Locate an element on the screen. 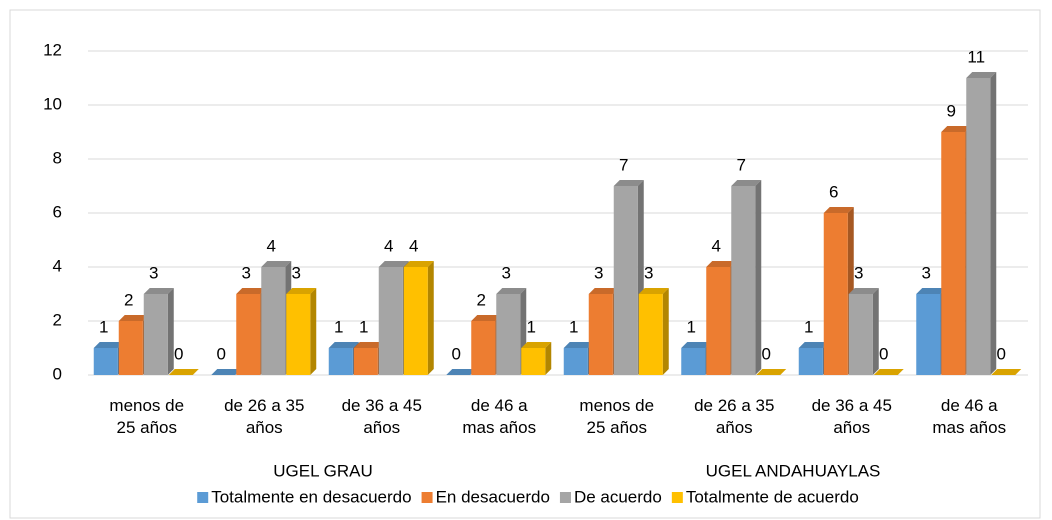 The image size is (1052, 520). y-tick-label: 8 is located at coordinates (57, 157).